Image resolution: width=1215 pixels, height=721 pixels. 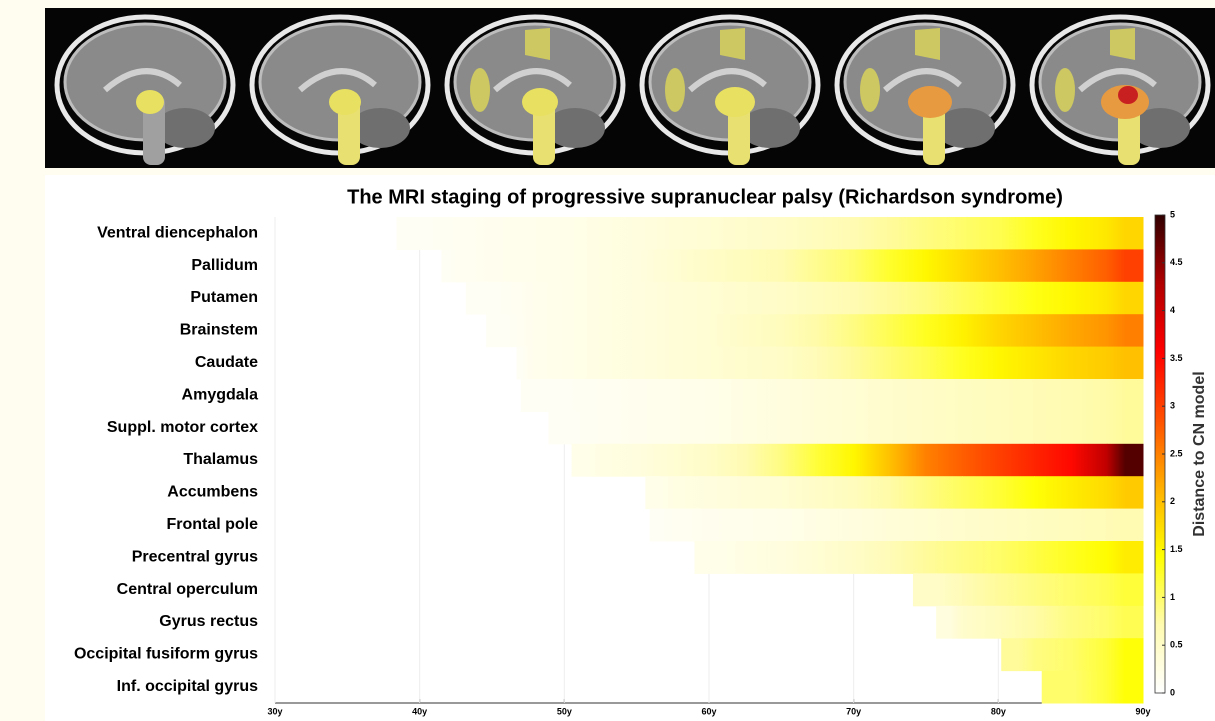 What do you see at coordinates (220, 394) in the screenshot?
I see `row-label: Amygdala` at bounding box center [220, 394].